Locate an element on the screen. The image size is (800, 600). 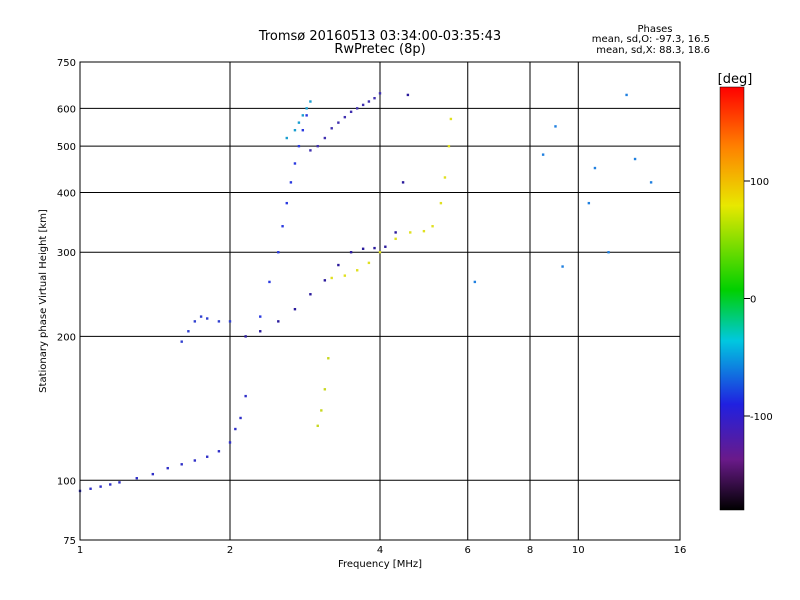
x-tick-label-0: 1 is located at coordinates (80, 550).